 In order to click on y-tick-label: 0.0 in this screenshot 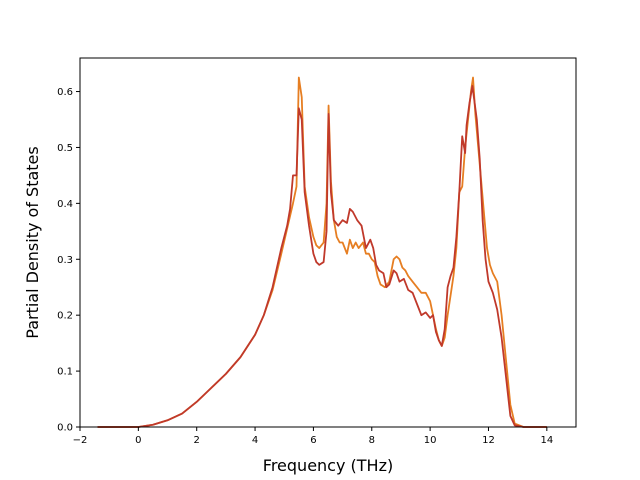, I will do `click(65, 428)`.